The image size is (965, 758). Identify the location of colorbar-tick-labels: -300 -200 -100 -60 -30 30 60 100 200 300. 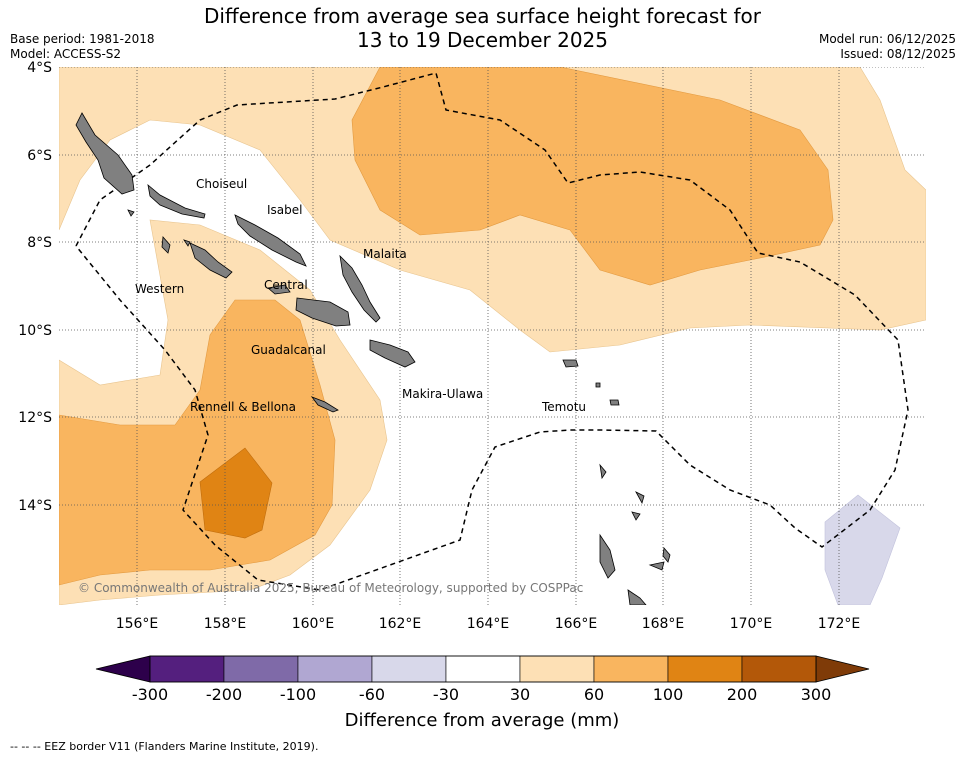
(481, 694).